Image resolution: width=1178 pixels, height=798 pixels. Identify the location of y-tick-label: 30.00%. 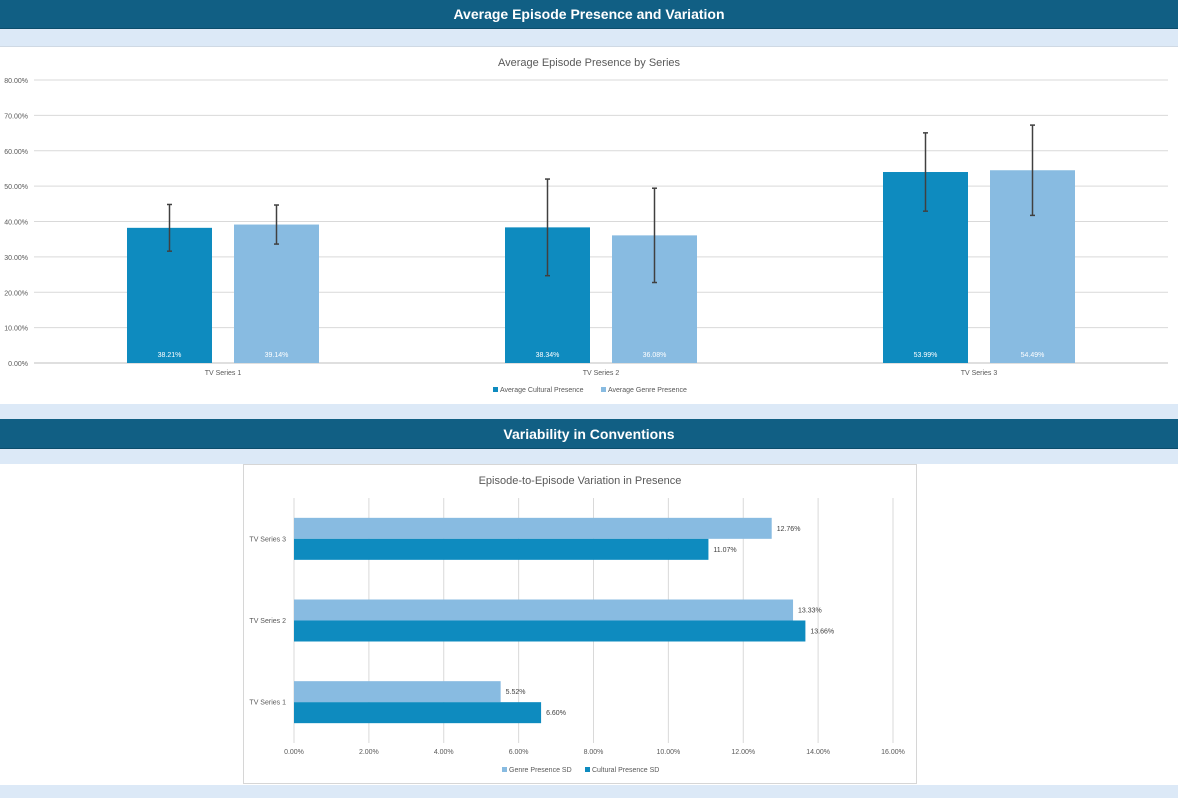
(16, 258).